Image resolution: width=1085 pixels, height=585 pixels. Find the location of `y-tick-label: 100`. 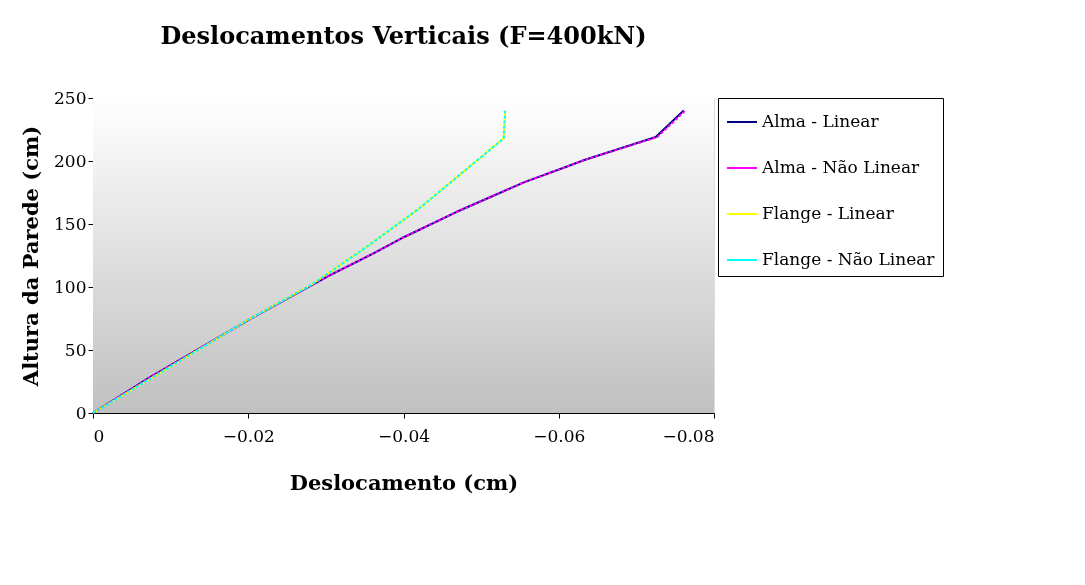

y-tick-label: 100 is located at coordinates (70, 286).